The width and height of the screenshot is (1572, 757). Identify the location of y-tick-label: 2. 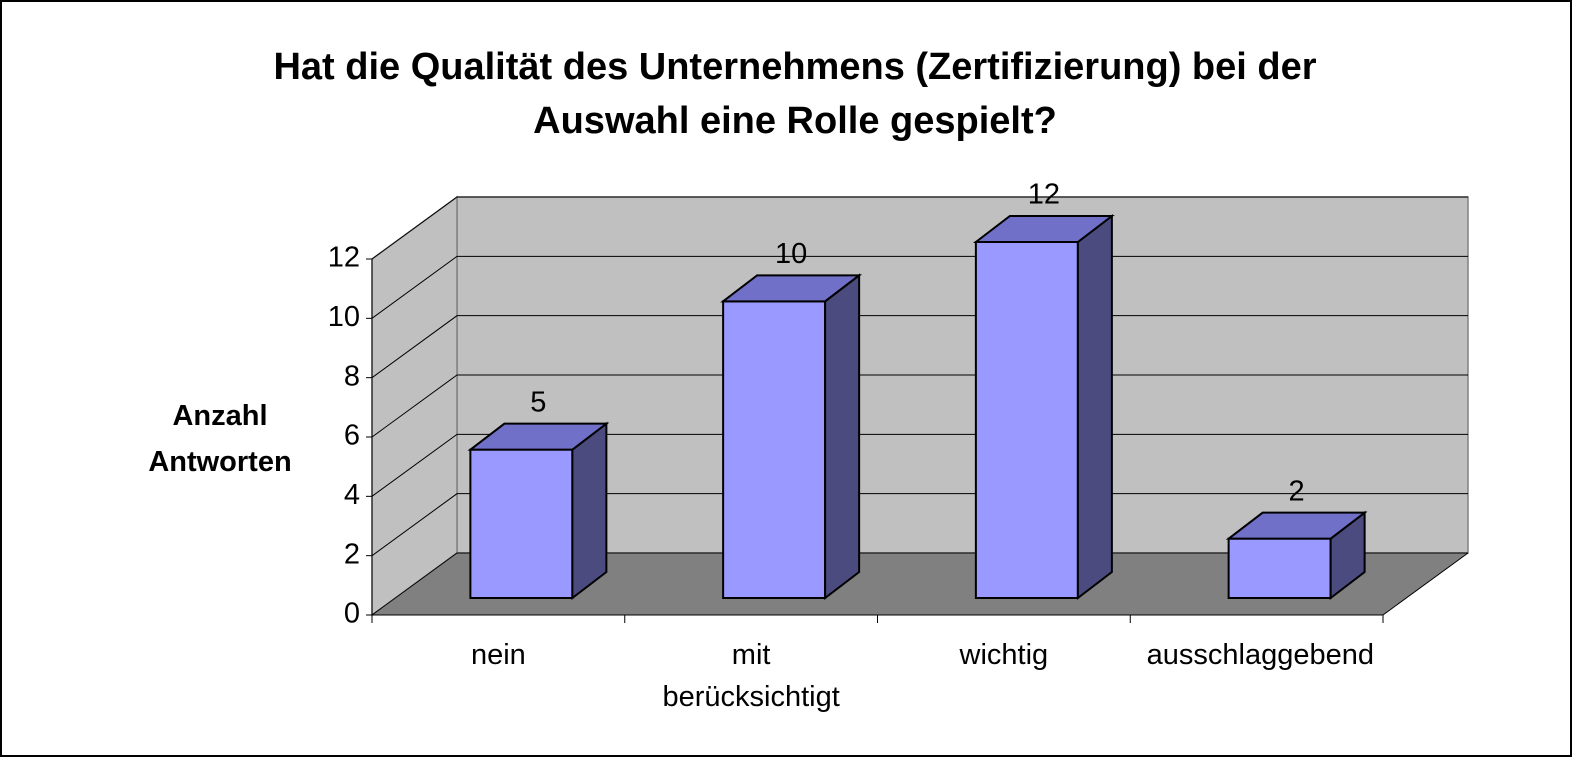
(352, 554).